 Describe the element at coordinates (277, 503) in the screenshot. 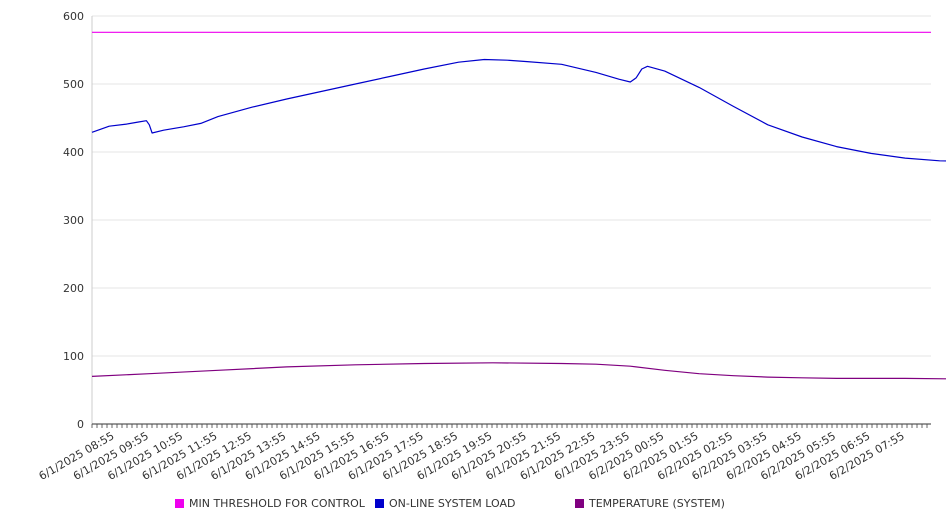

I see `legend-label-min-threshold: MIN THRESHOLD FOR CONTROL` at that location.